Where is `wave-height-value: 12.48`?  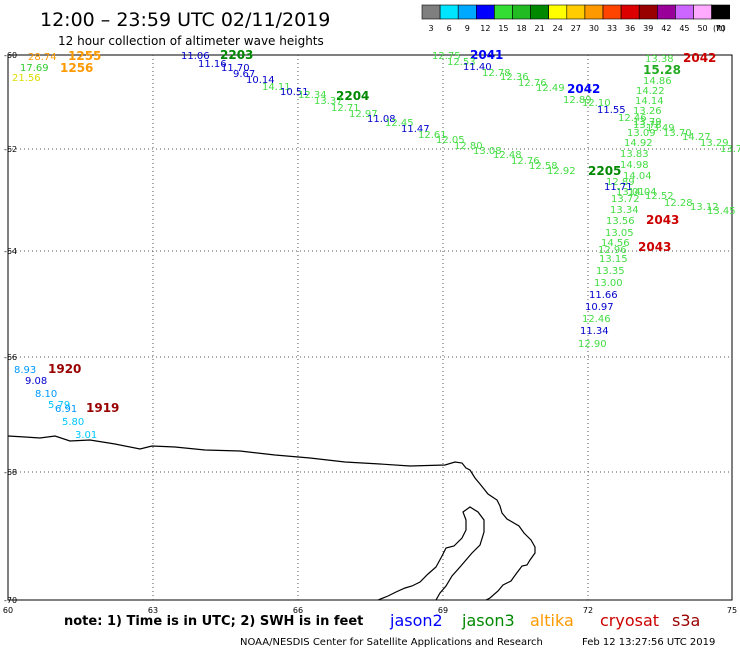
wave-height-value: 12.48 is located at coordinates (507, 155).